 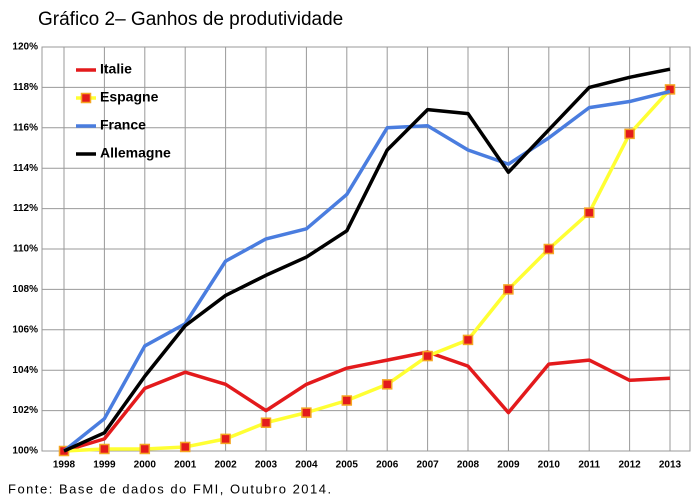 What do you see at coordinates (549, 465) in the screenshot?
I see `x-tick-label: 2010` at bounding box center [549, 465].